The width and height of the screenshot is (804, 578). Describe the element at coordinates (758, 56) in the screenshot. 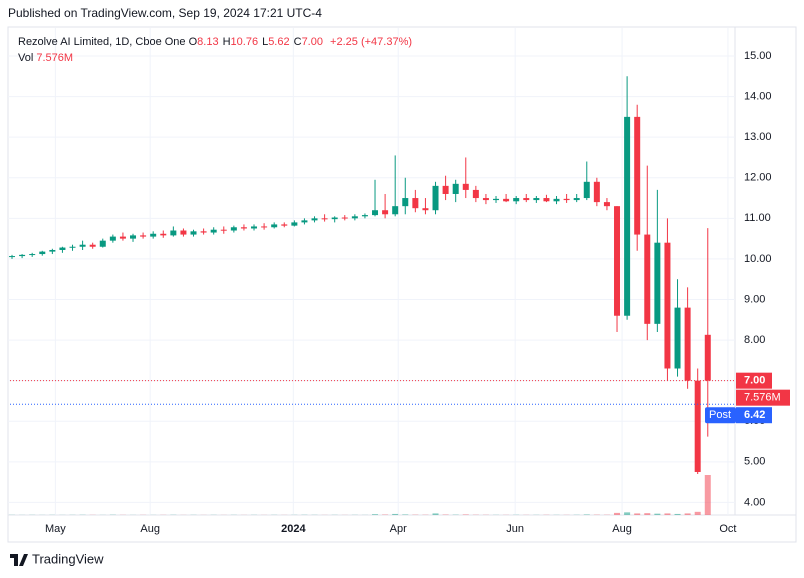

I see `y-tick-label: 15.00` at that location.